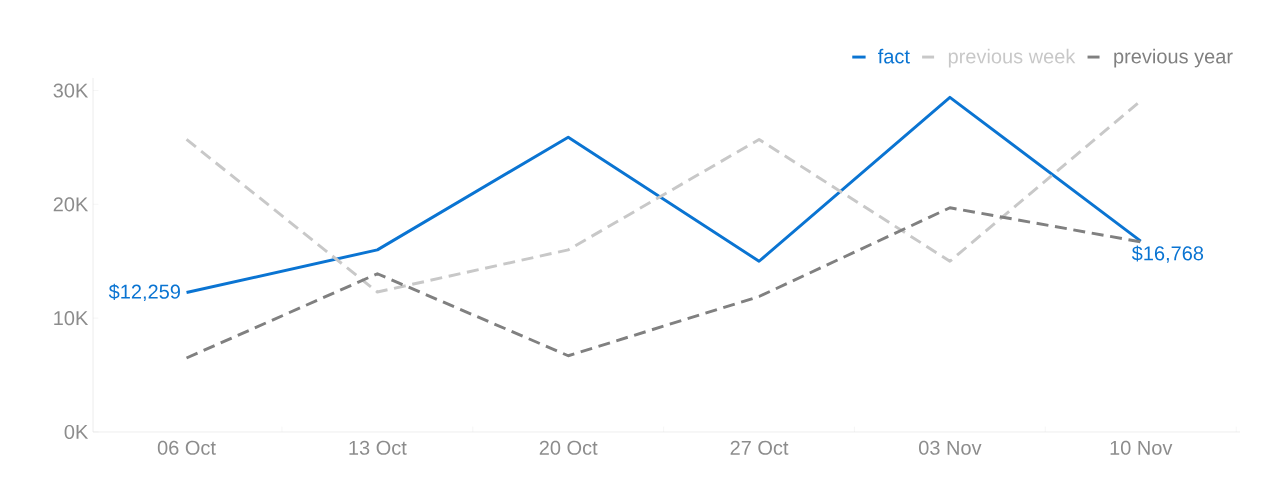 This screenshot has height=496, width=1264. Describe the element at coordinates (568, 447) in the screenshot. I see `x-tick-label: 20 Oct` at that location.